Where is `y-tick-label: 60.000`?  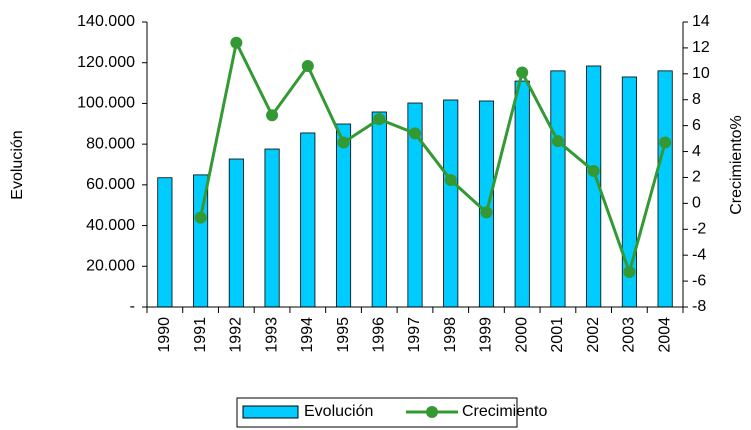 y-tick-label: 60.000 is located at coordinates (110, 184).